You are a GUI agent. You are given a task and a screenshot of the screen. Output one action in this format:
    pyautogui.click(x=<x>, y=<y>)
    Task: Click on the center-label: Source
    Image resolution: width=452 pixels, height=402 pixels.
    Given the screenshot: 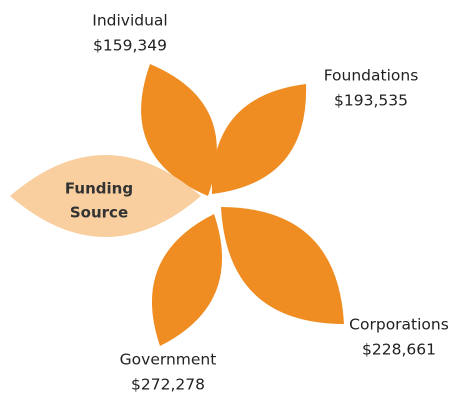 What is the action you would take?
    pyautogui.click(x=99, y=213)
    